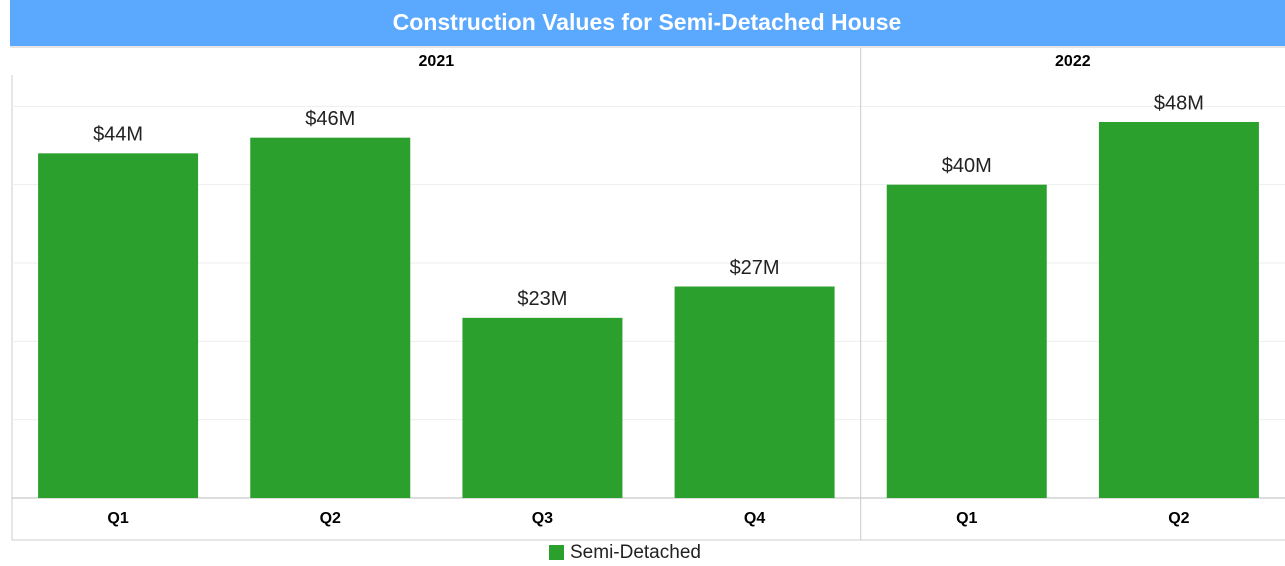 The image size is (1285, 566). Describe the element at coordinates (1179, 103) in the screenshot. I see `data-label: $48M` at that location.